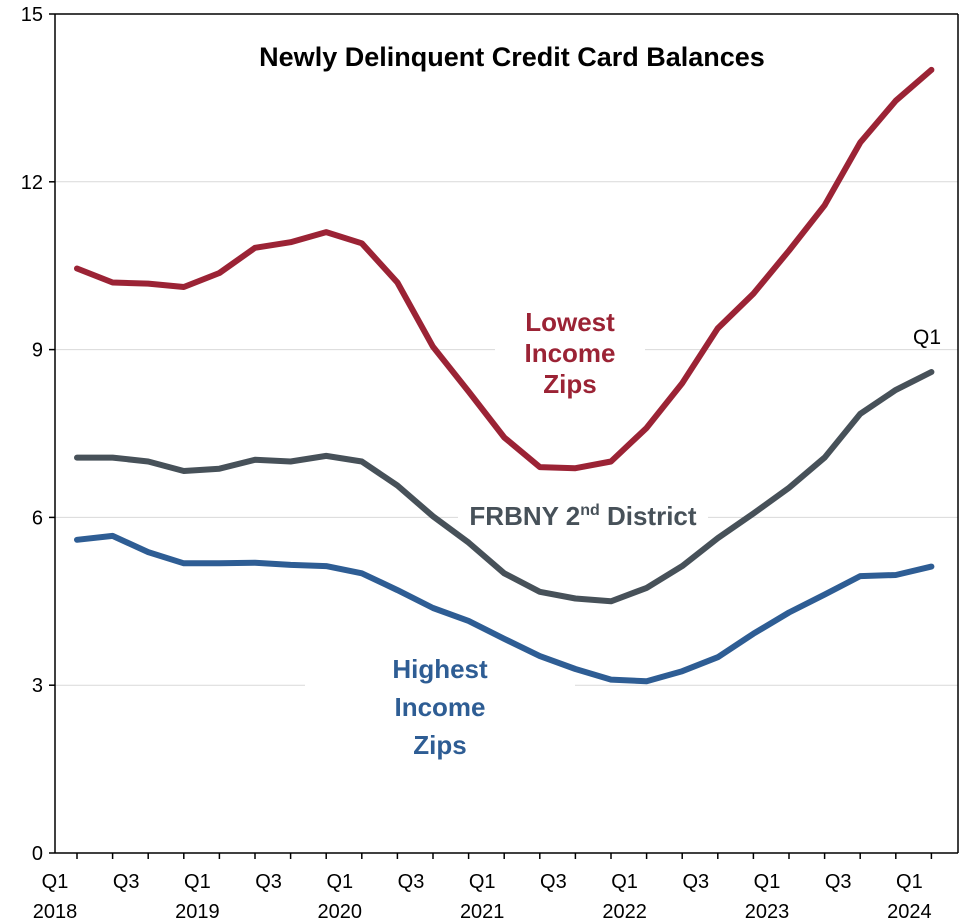 This screenshot has height=923, width=960. I want to click on series-label-lowest-income-zips: Lowest Income Zips, so click(569, 353).